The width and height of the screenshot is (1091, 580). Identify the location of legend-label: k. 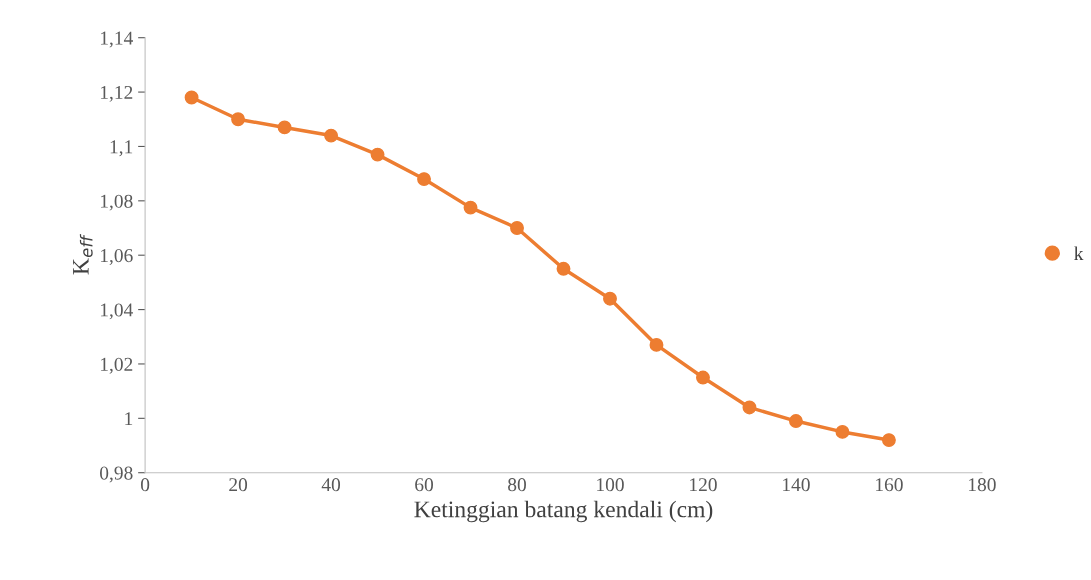
(1079, 253).